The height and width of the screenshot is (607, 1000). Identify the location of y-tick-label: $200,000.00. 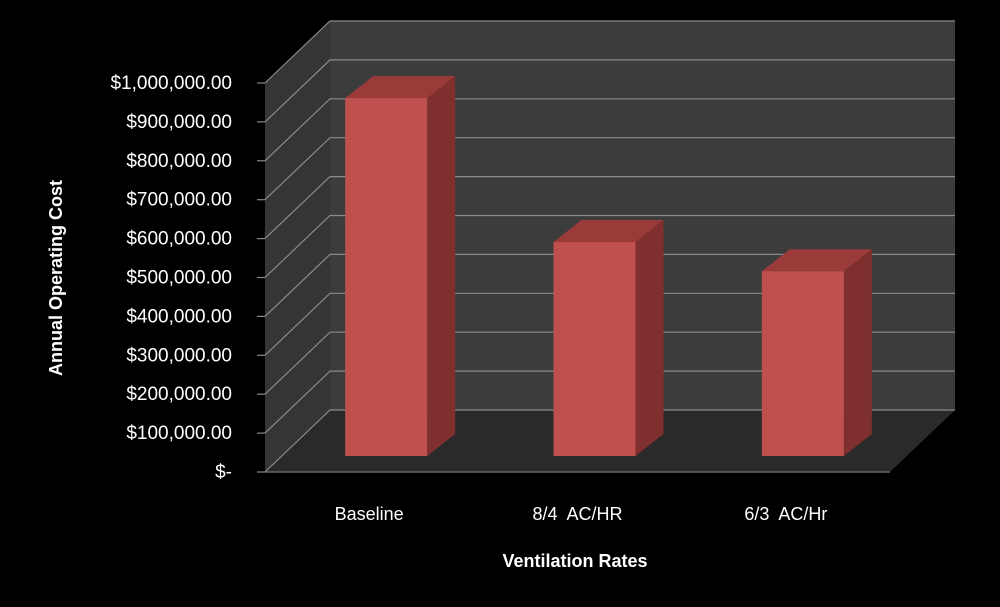
(179, 394).